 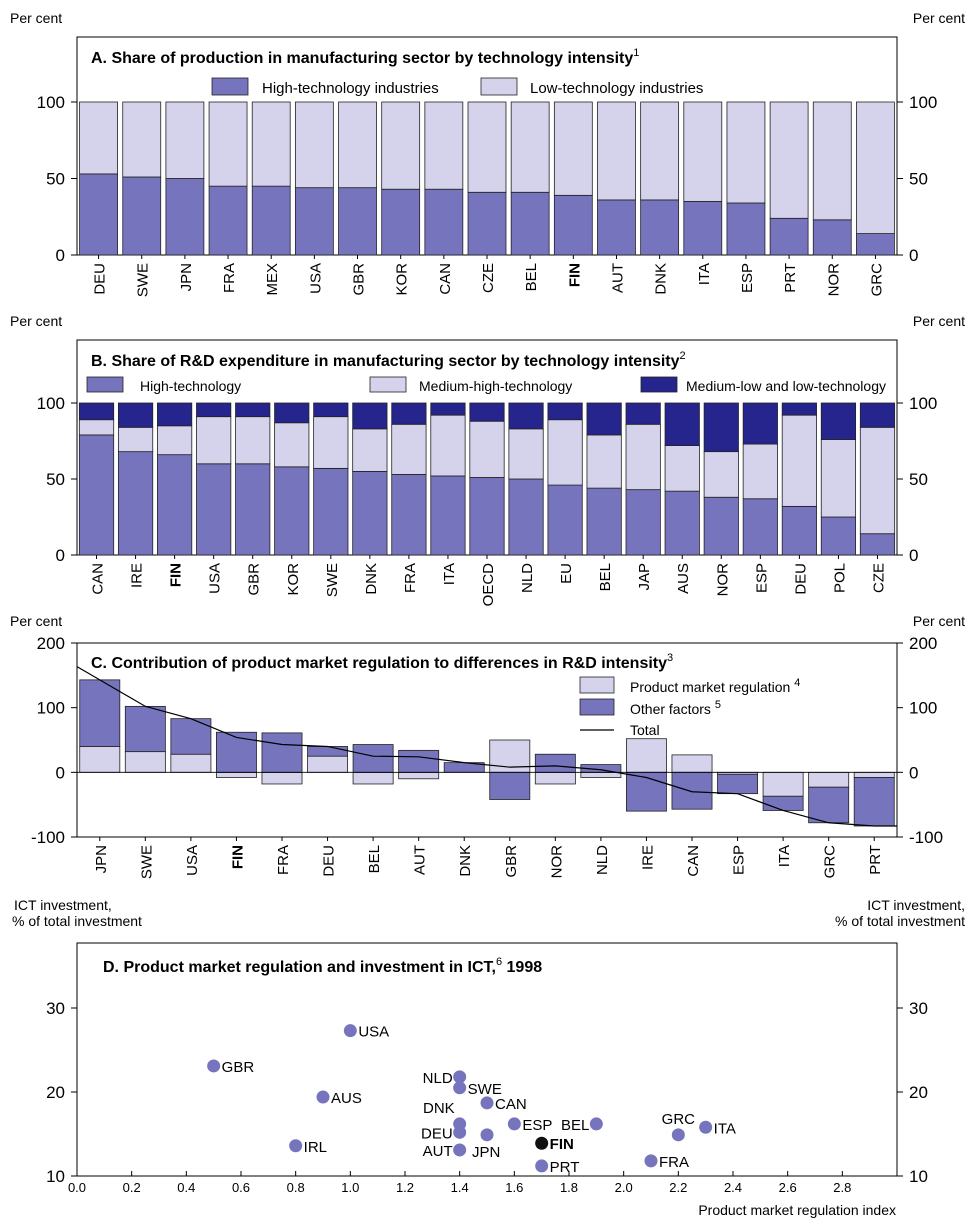 I want to click on panel-b-per-cent-left: Per cent, so click(x=36, y=321).